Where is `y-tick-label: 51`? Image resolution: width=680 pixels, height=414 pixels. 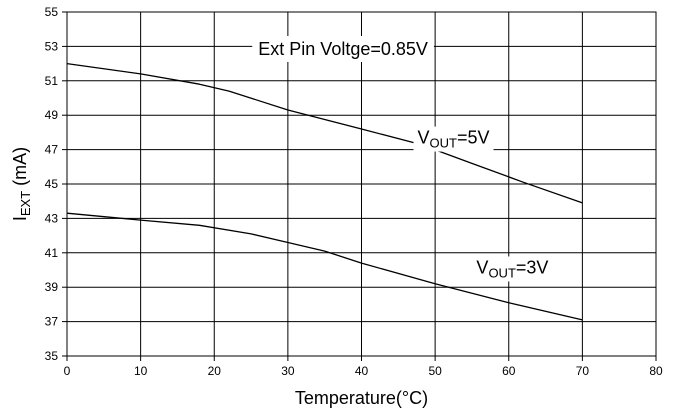 y-tick-label: 51 is located at coordinates (52, 81).